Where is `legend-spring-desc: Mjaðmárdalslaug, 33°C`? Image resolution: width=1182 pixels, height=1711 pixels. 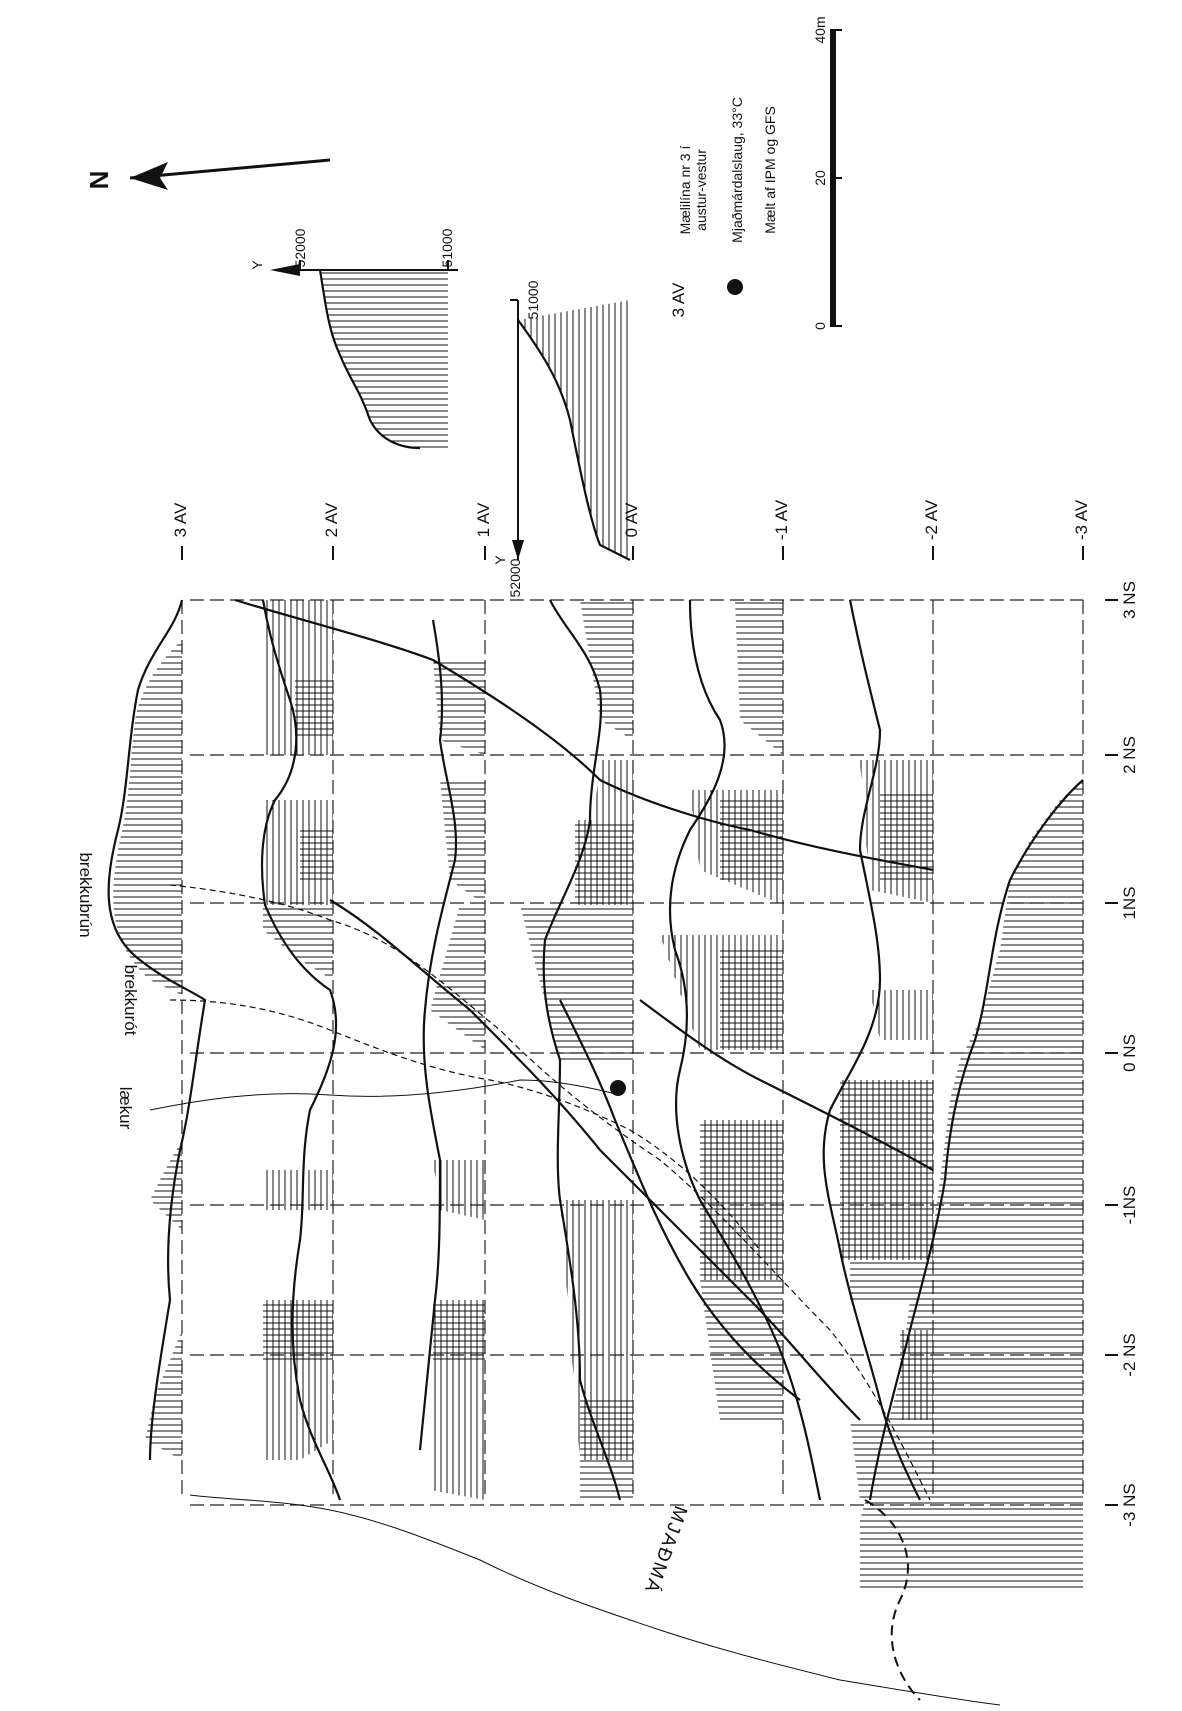
legend-spring-desc: Mjaðmárdalslaug, 33°C is located at coordinates (737, 170).